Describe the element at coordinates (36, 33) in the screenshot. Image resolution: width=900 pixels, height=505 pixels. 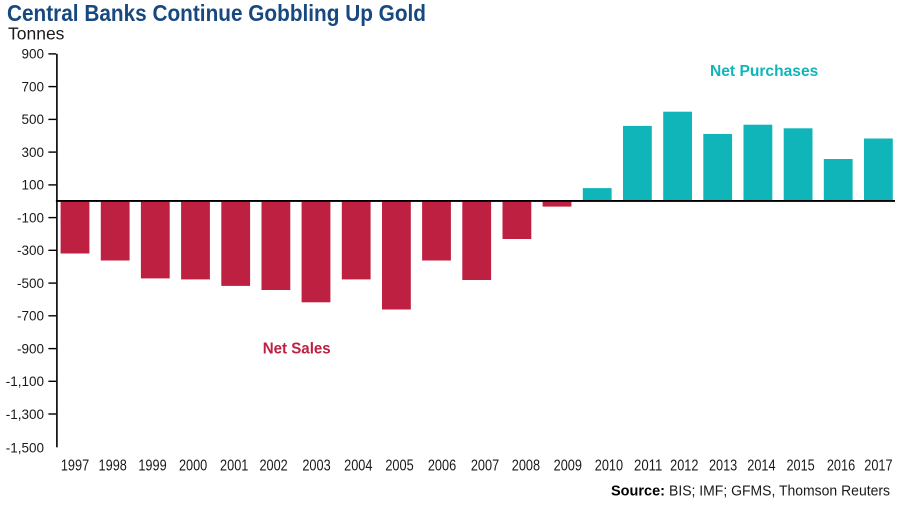
I see `svg-text: Tonnes` at that location.